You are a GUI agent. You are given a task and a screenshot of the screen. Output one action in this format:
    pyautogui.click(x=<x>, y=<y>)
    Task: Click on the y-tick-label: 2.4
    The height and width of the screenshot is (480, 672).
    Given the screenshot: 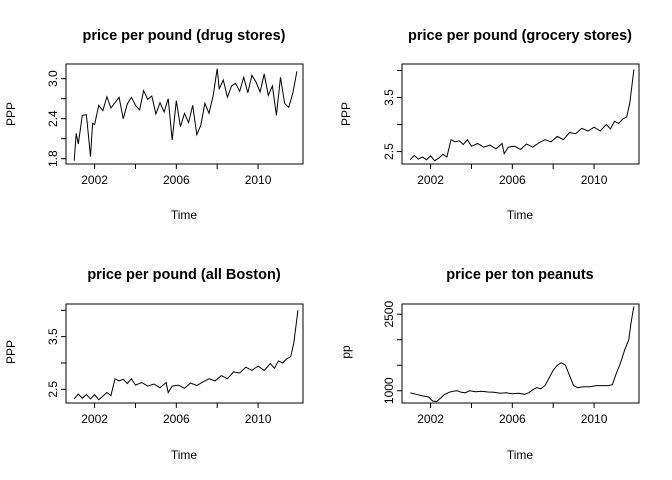 What is the action you would take?
    pyautogui.click(x=53, y=118)
    